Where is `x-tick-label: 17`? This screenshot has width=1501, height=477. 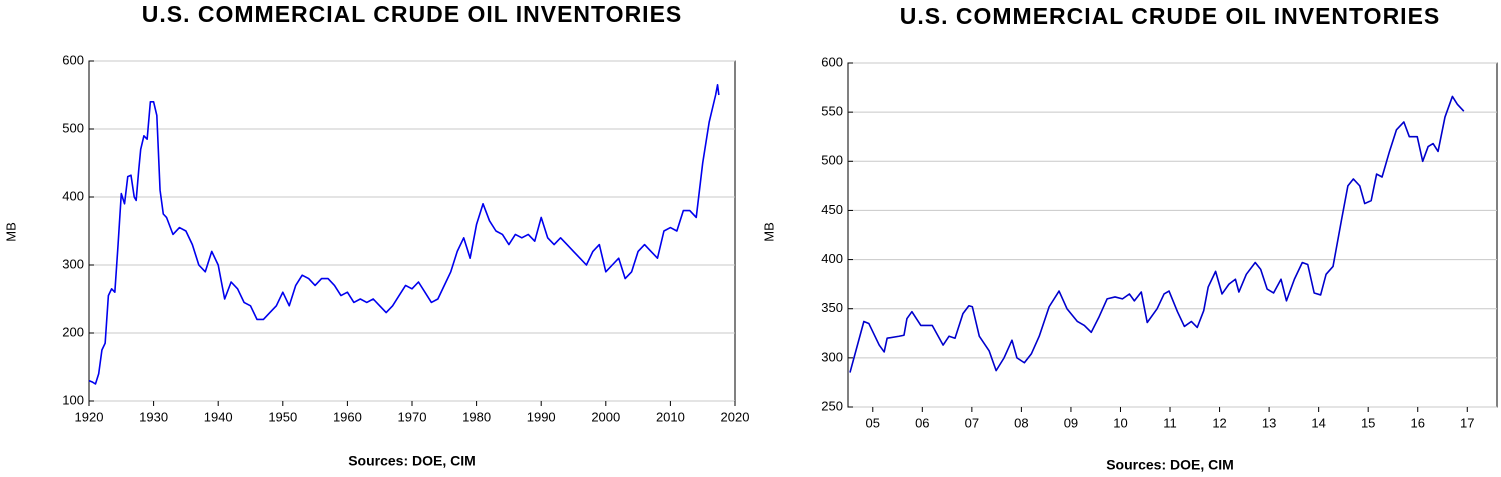 x-tick-label: 17 is located at coordinates (1467, 422).